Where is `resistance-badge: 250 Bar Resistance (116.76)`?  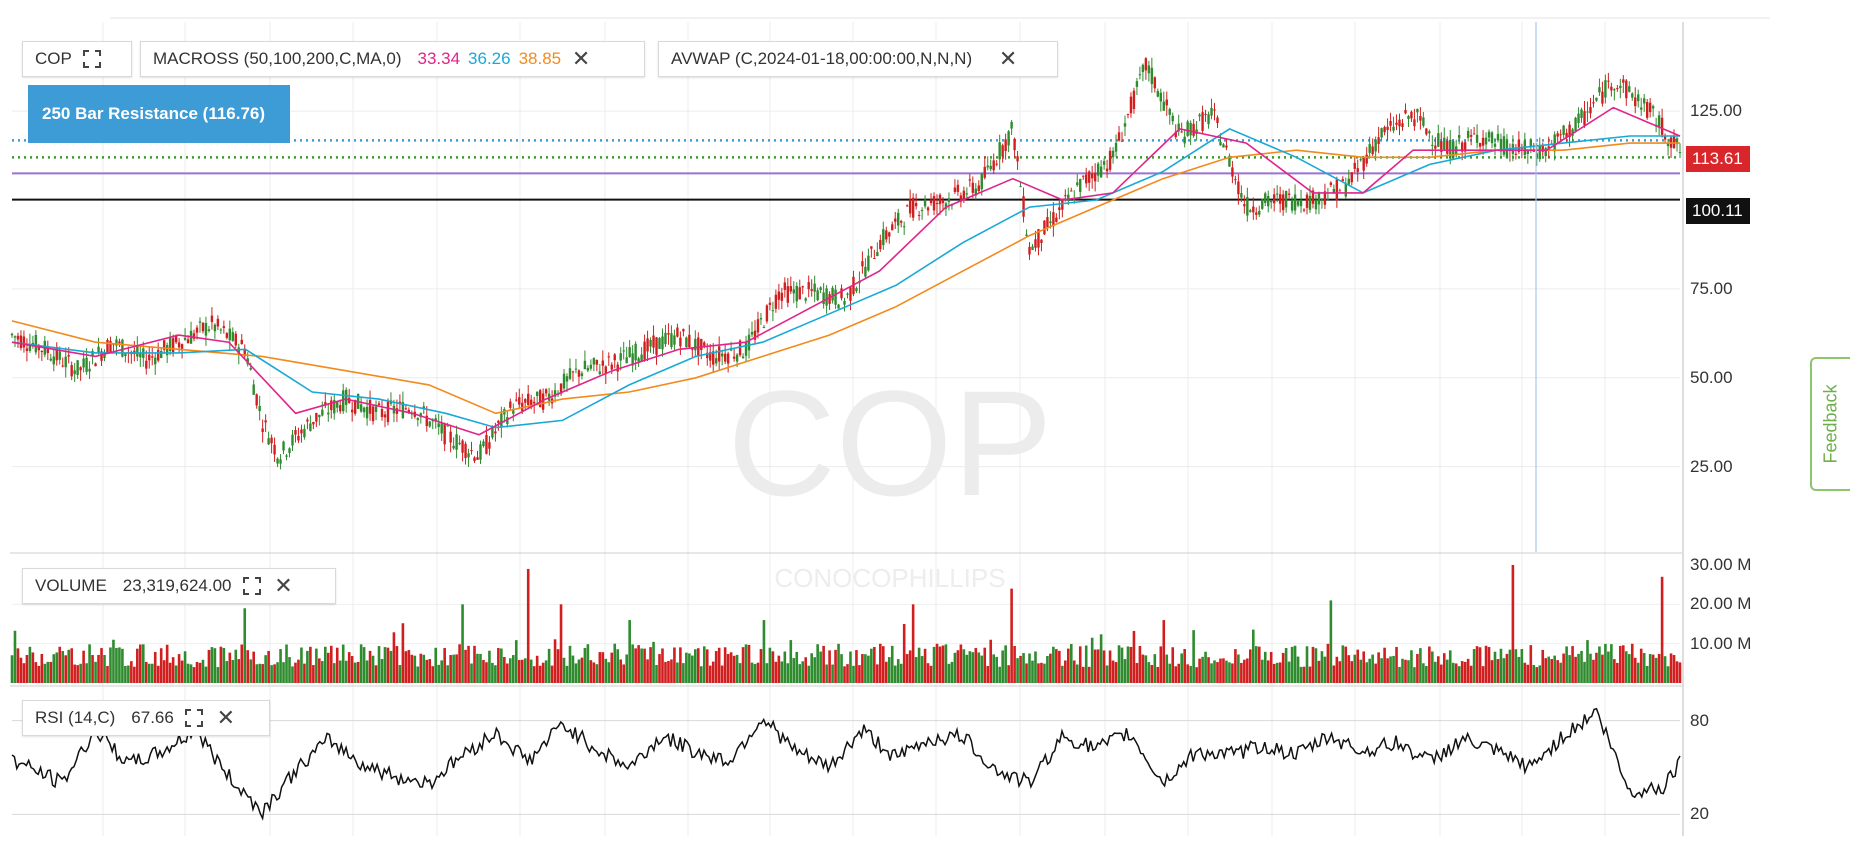
resistance-badge: 250 Bar Resistance (116.76) is located at coordinates (159, 114).